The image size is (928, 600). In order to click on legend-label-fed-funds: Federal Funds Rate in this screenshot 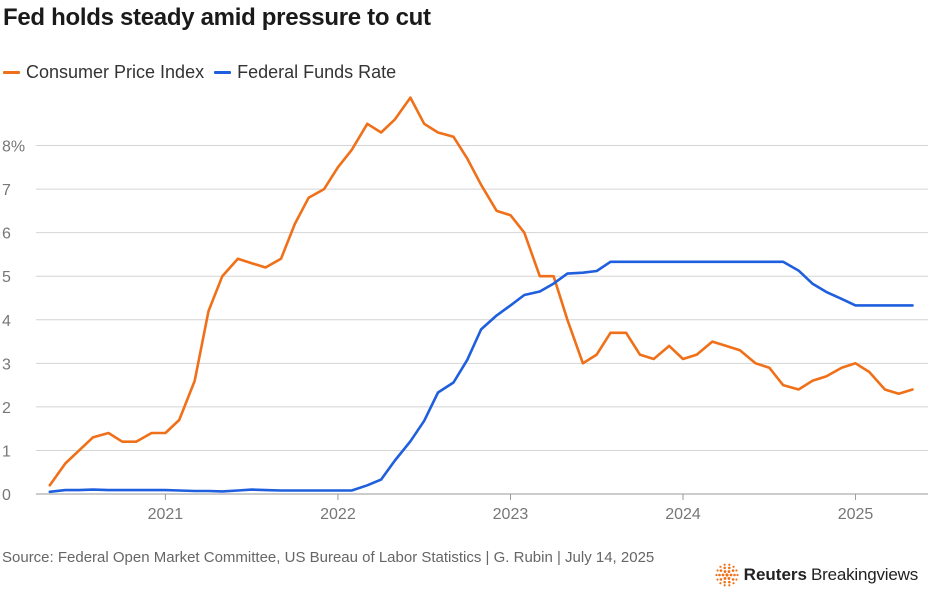, I will do `click(317, 72)`.